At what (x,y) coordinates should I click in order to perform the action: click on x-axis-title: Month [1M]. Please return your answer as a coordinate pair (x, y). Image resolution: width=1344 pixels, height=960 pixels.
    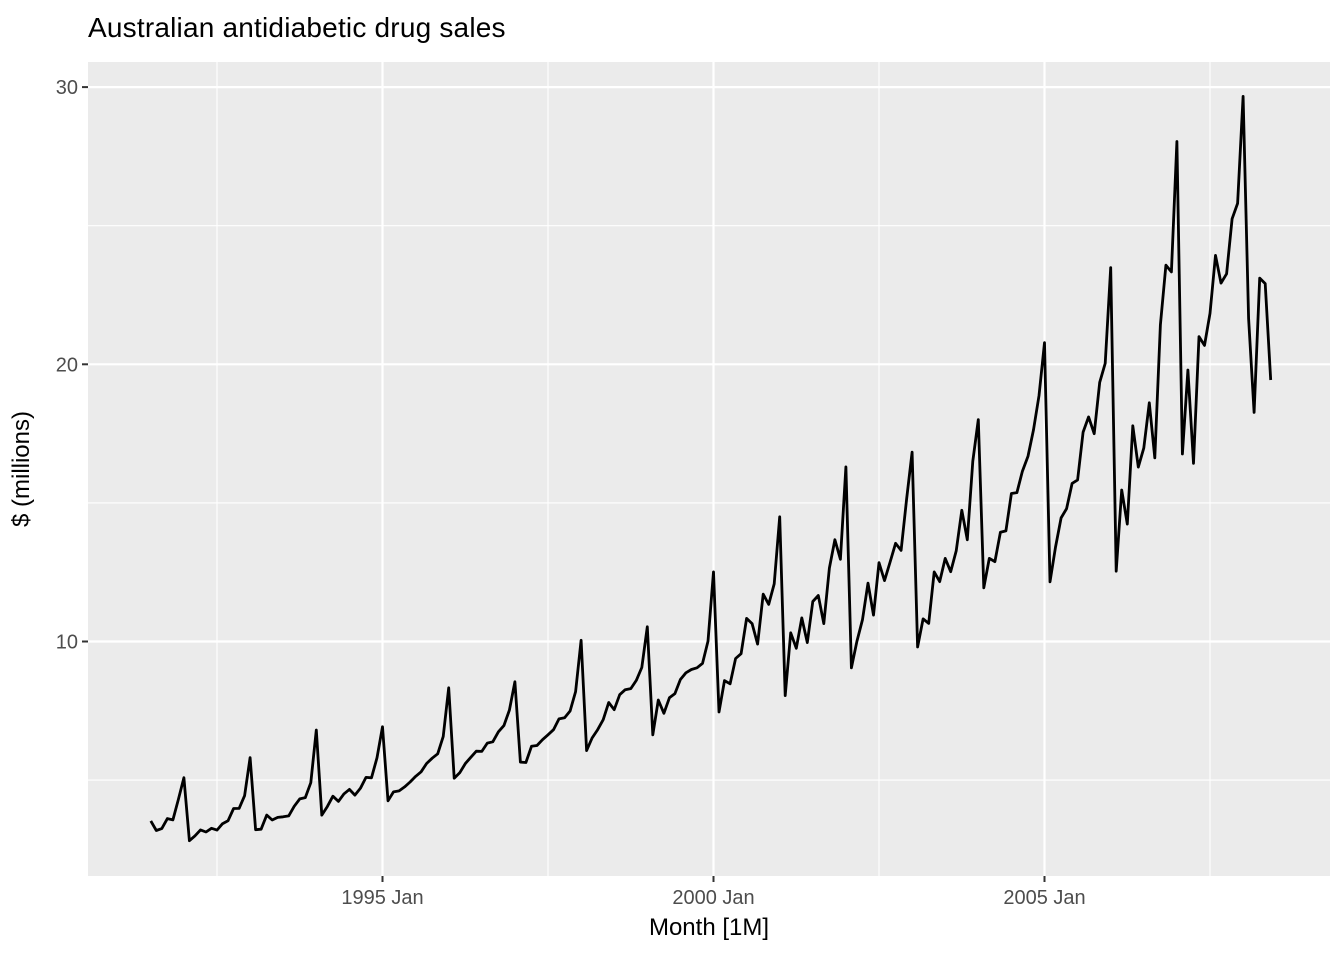
    Looking at the image, I should click on (709, 927).